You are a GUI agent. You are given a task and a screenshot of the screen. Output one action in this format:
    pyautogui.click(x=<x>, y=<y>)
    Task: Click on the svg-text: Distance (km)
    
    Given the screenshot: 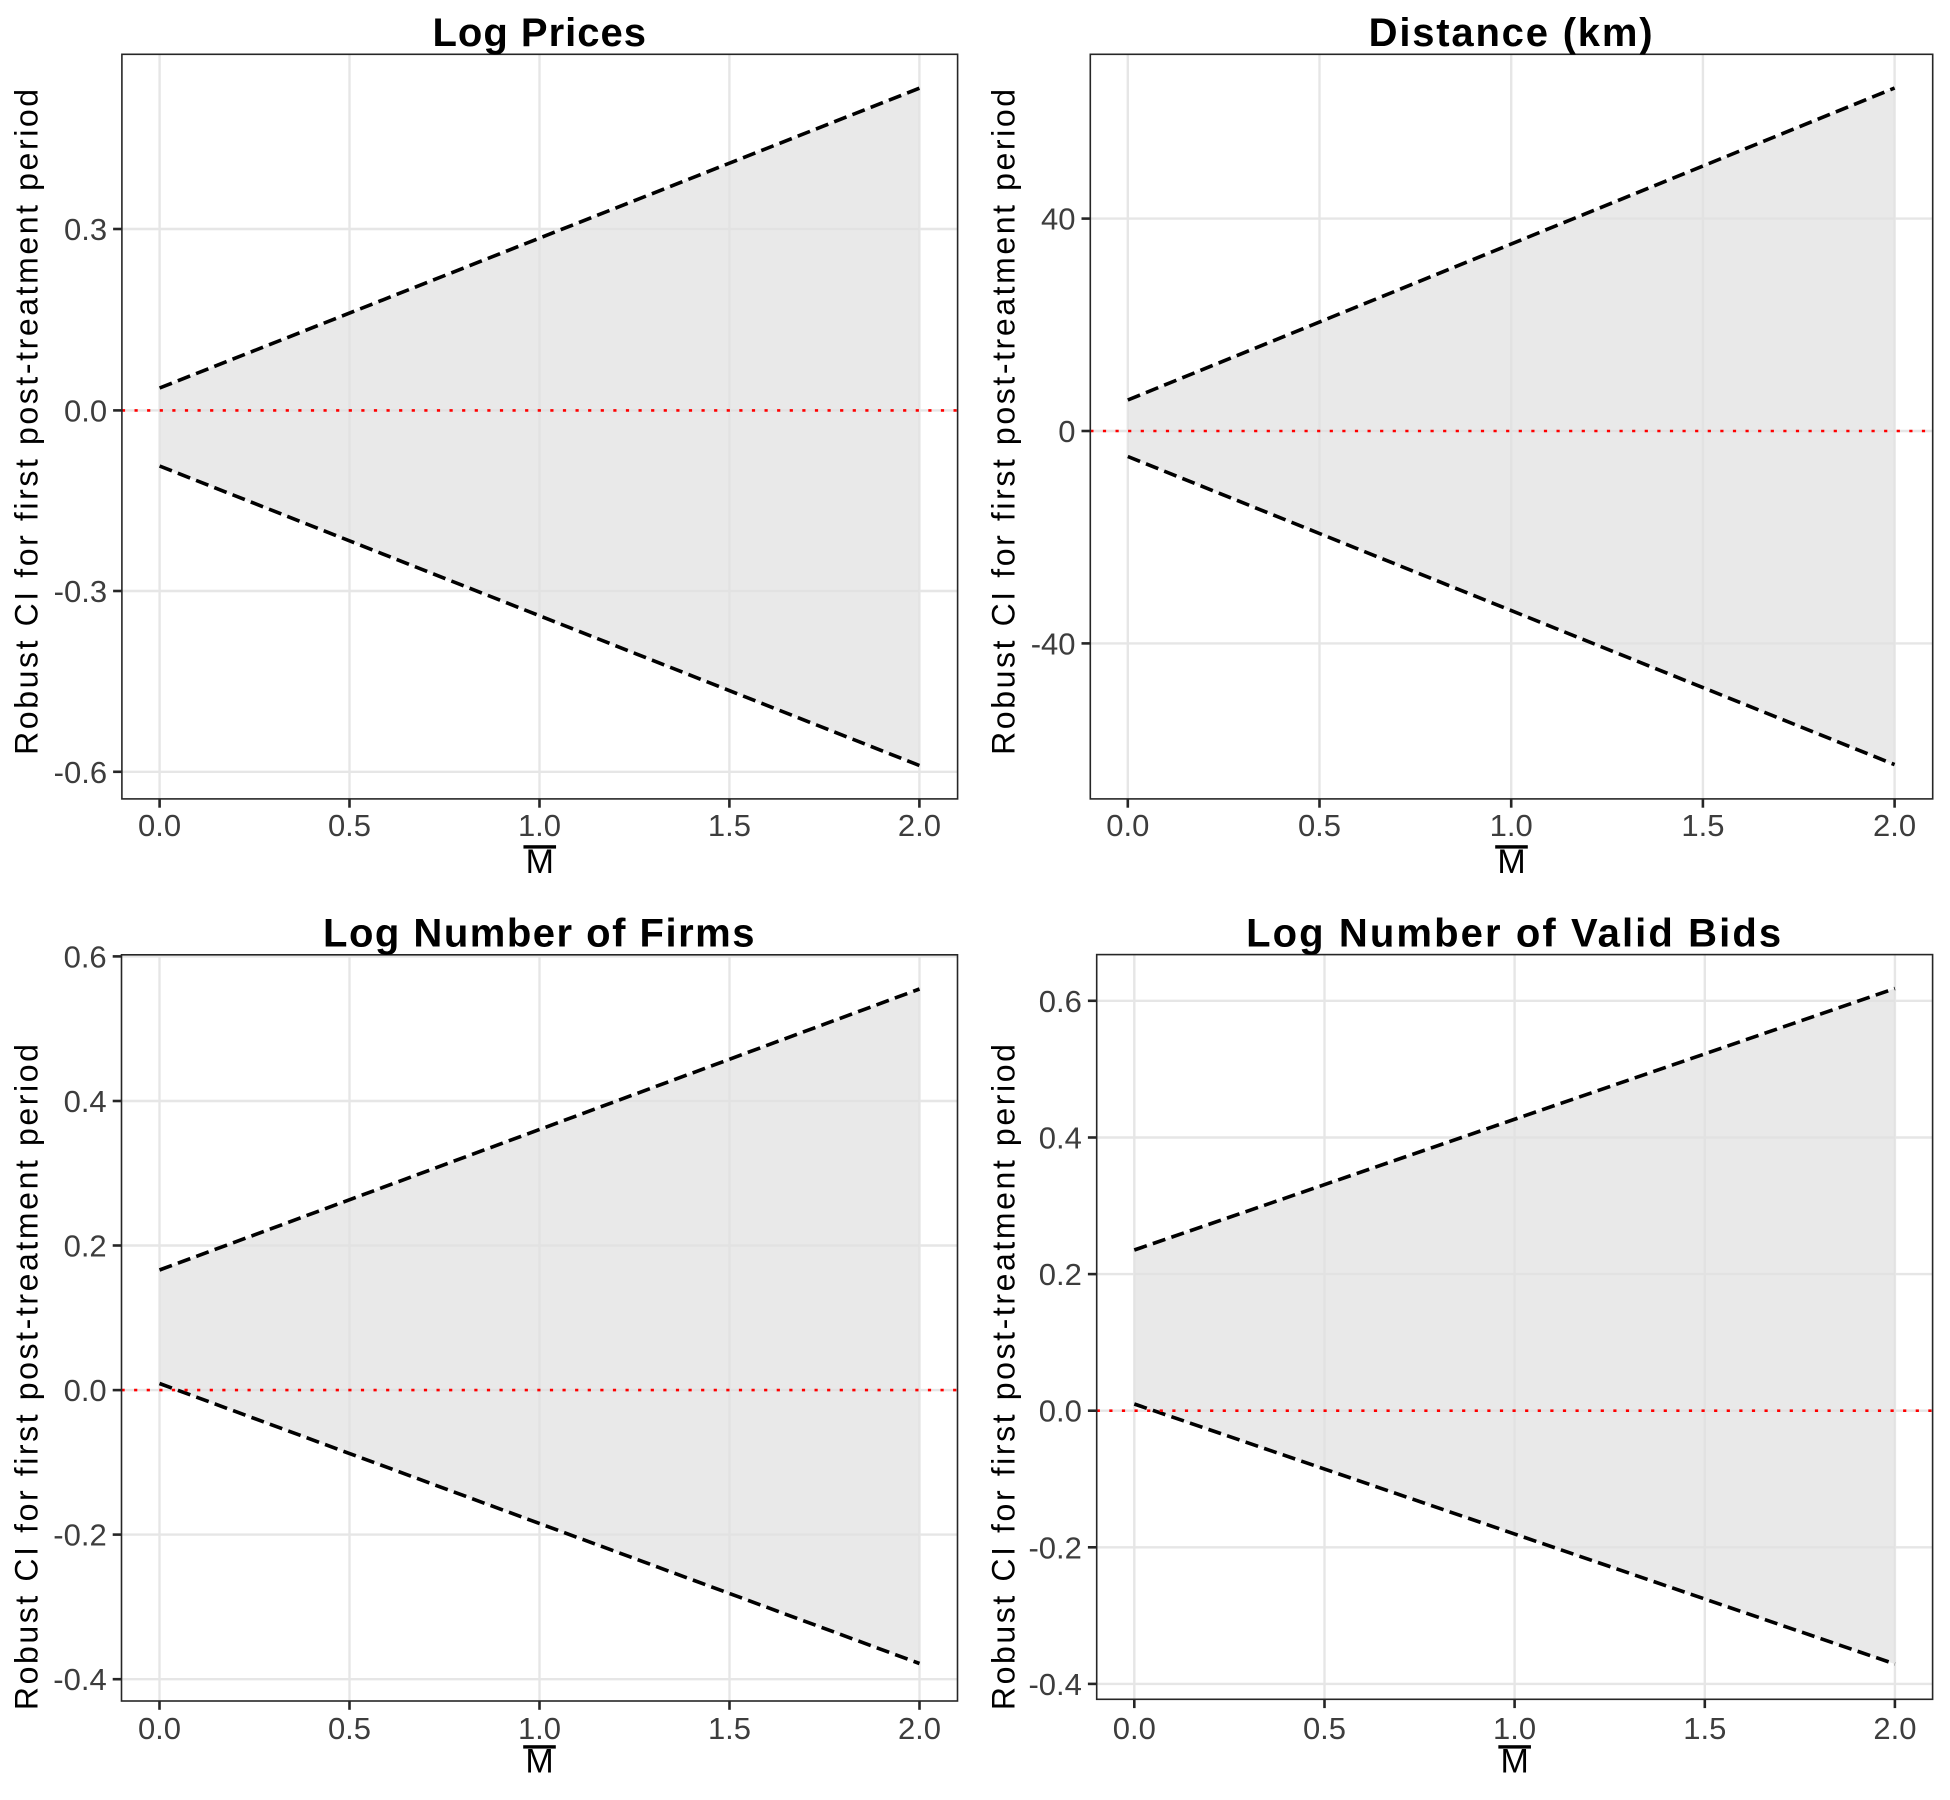 What is the action you would take?
    pyautogui.click(x=1512, y=33)
    